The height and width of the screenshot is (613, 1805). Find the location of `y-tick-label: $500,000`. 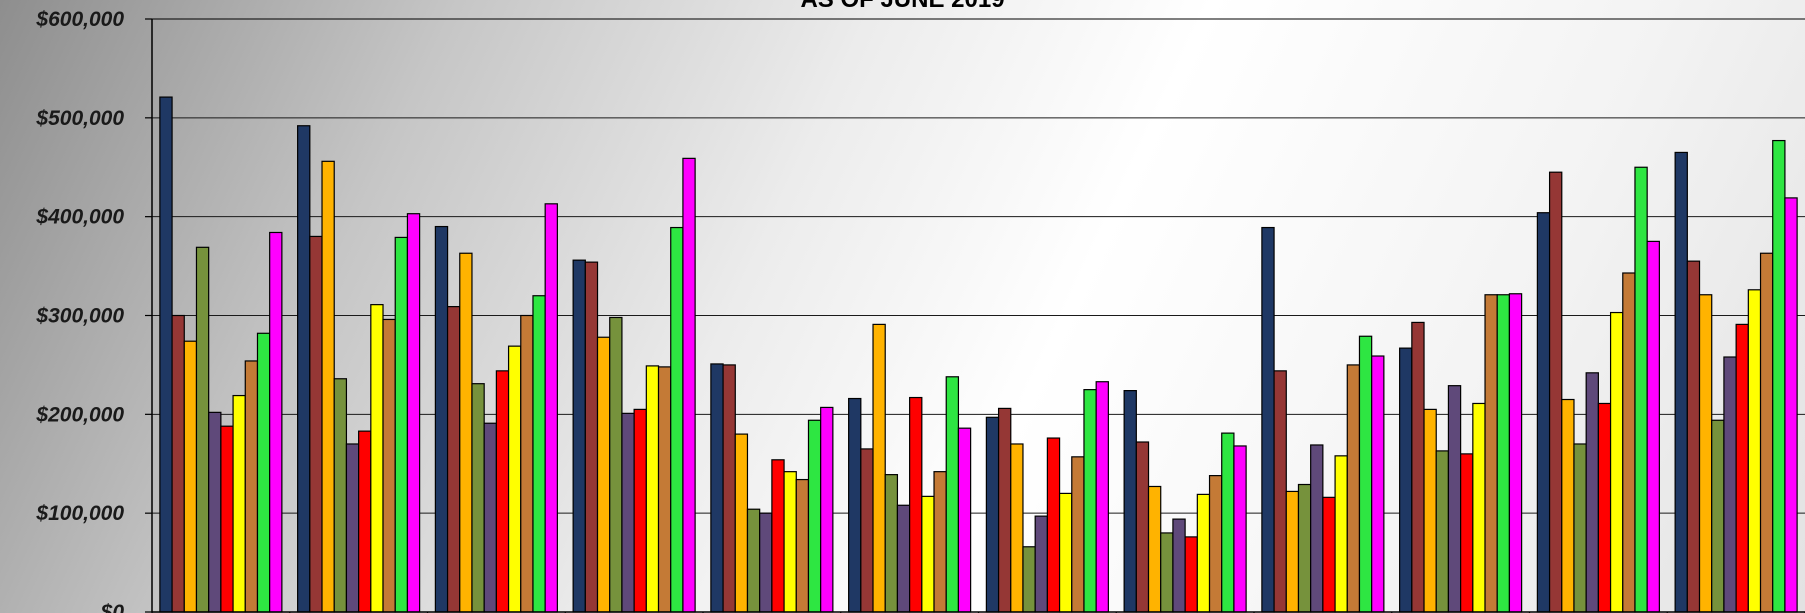

y-tick-label: $500,000 is located at coordinates (79, 118).